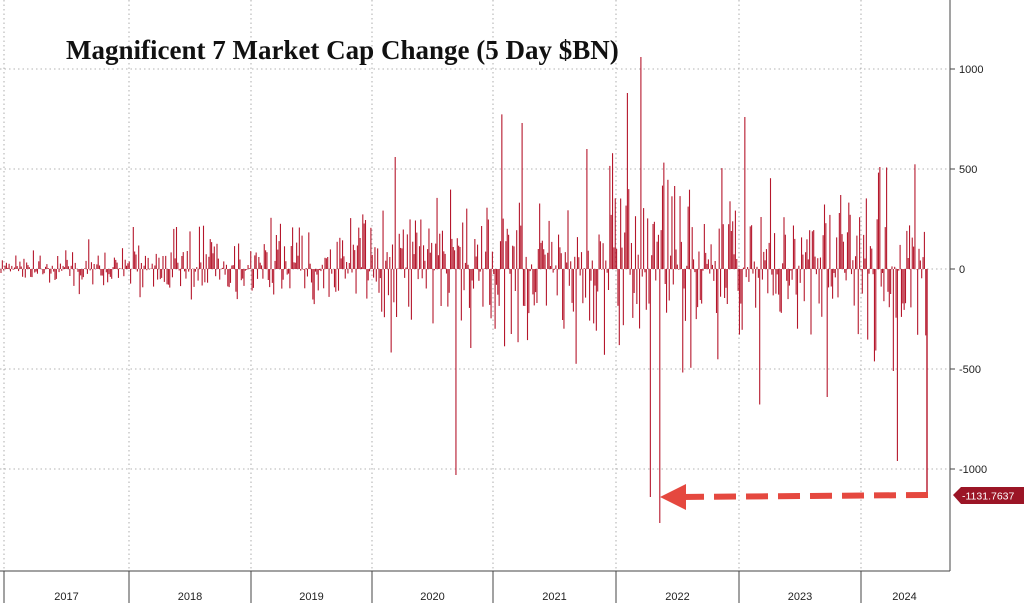 The height and width of the screenshot is (603, 1024). I want to click on dashed-arrow-line, so click(804, 496).